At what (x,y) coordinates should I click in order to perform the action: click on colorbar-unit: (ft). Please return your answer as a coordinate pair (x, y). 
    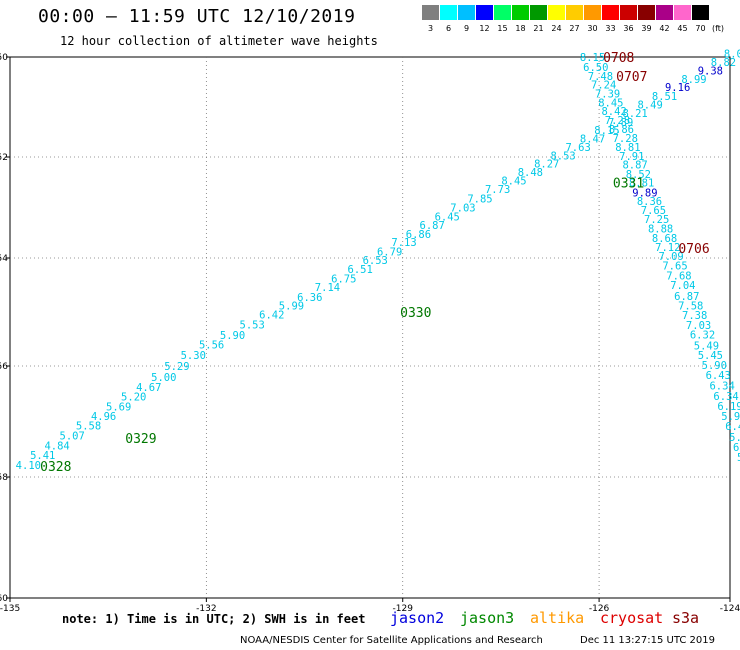
    Looking at the image, I should click on (718, 28).